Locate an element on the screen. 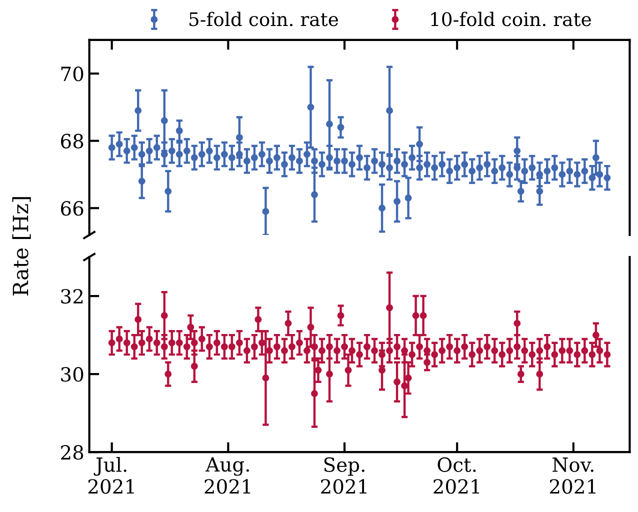 The width and height of the screenshot is (638, 512). legend-label: 10-fold coin. rate is located at coordinates (511, 19).